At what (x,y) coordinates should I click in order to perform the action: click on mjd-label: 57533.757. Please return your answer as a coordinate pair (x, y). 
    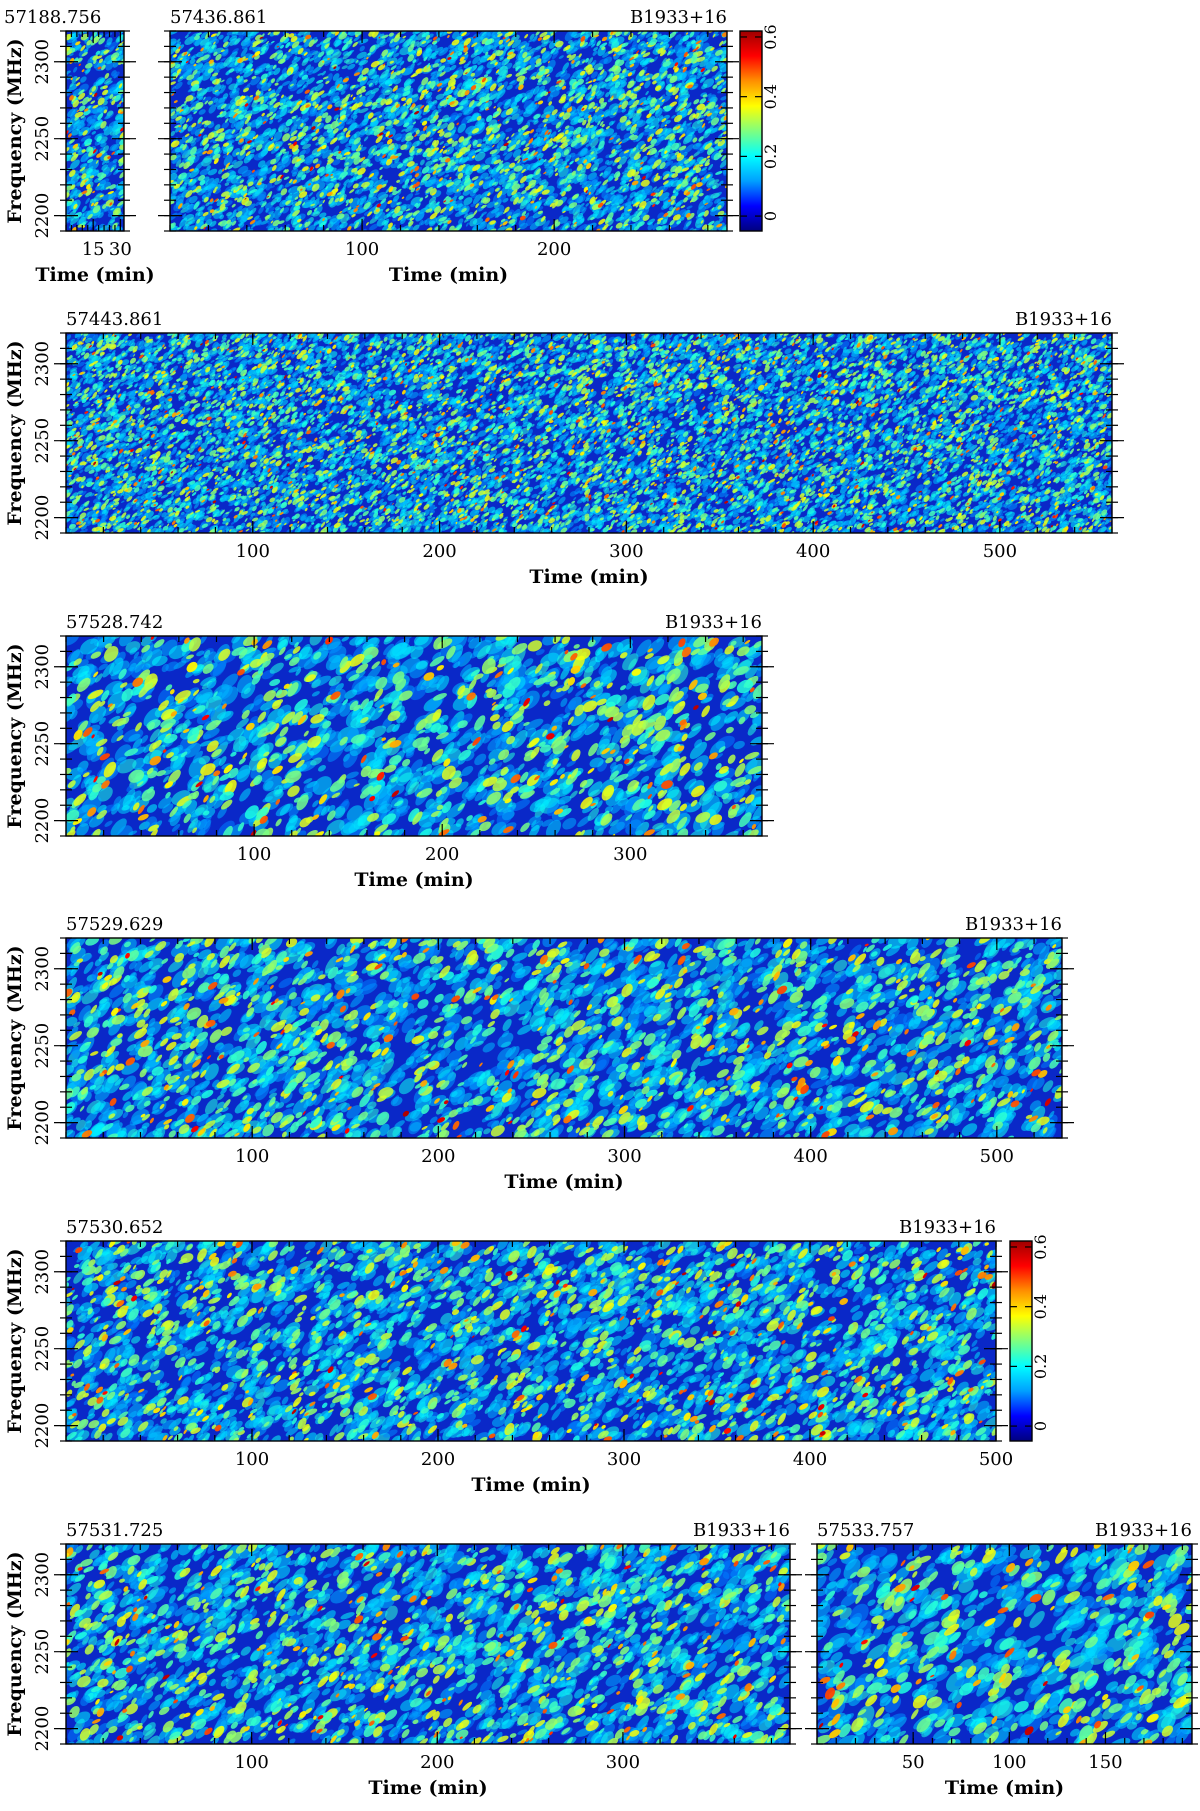
    Looking at the image, I should click on (865, 1530).